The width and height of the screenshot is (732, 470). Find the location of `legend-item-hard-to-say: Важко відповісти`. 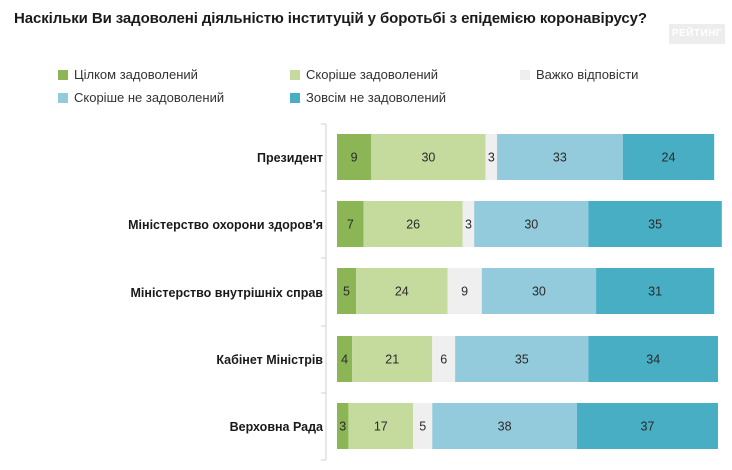

legend-item-hard-to-say: Важко відповісти is located at coordinates (579, 74).